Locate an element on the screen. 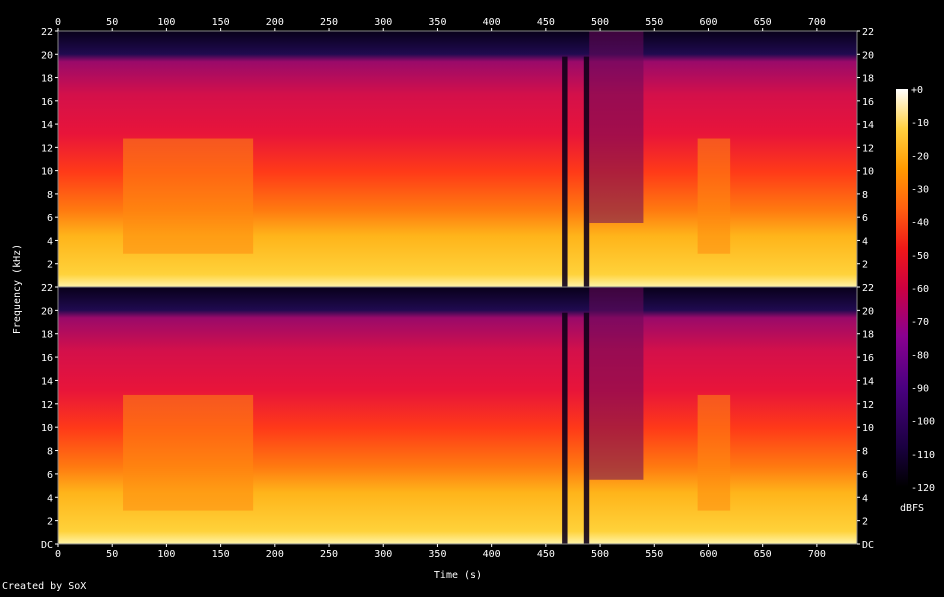  colorbar-tick-label: -50 is located at coordinates (920, 256).